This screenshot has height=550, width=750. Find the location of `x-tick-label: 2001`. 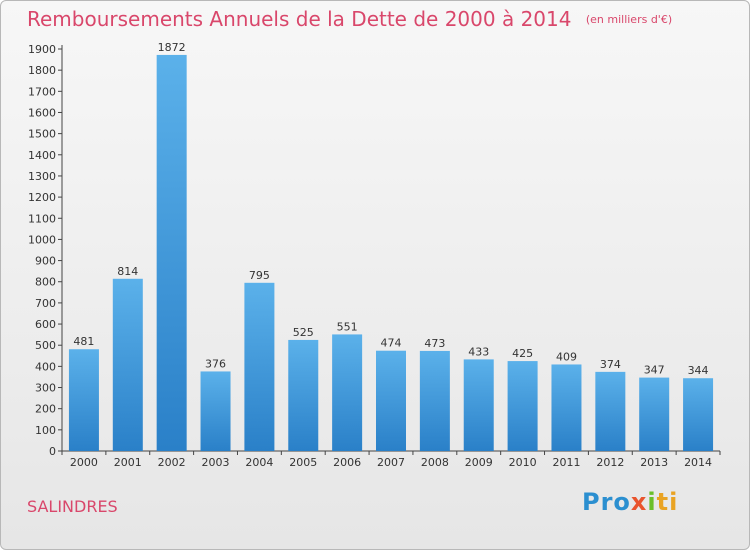

x-tick-label: 2001 is located at coordinates (128, 462).